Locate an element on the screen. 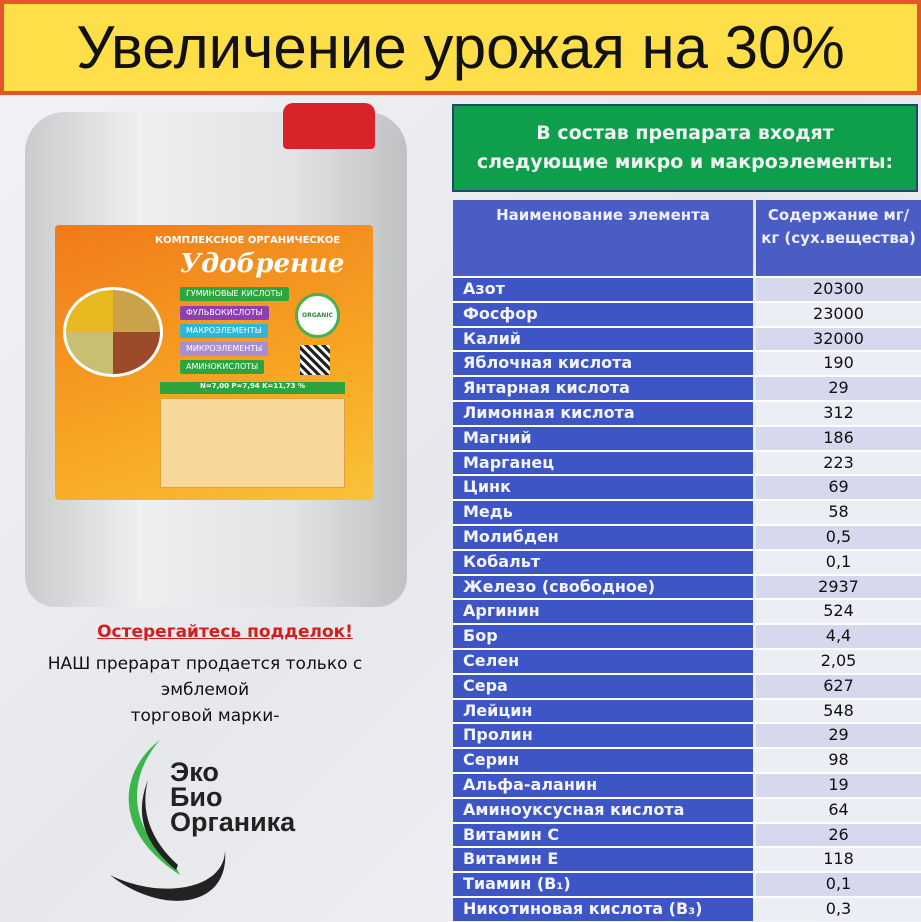  label-title: Удобрение is located at coordinates (262, 264).